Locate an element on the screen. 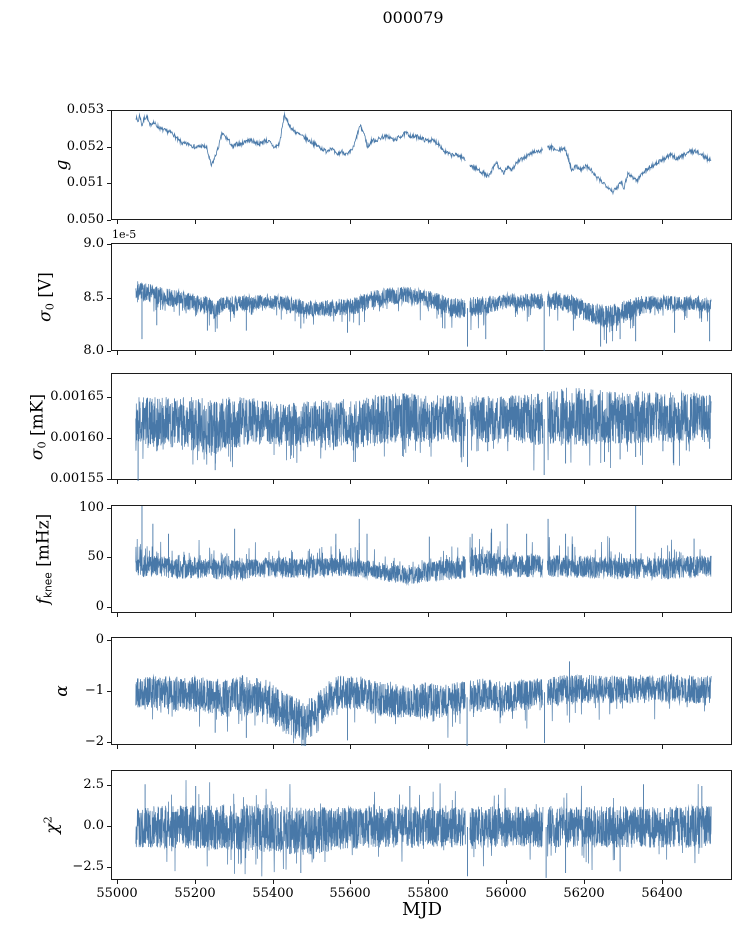 The height and width of the screenshot is (944, 741). y-tick-label: −1 is located at coordinates (94, 690).